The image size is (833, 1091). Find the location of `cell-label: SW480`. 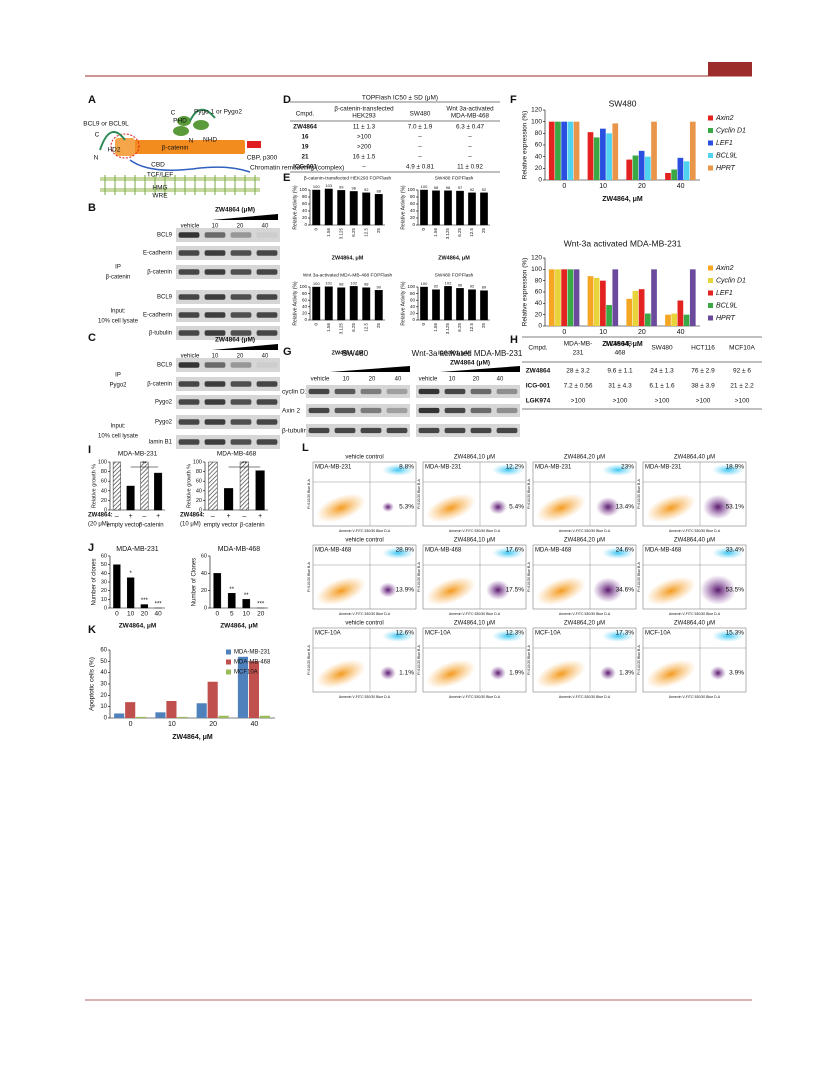

cell-label: SW480 is located at coordinates (355, 353).